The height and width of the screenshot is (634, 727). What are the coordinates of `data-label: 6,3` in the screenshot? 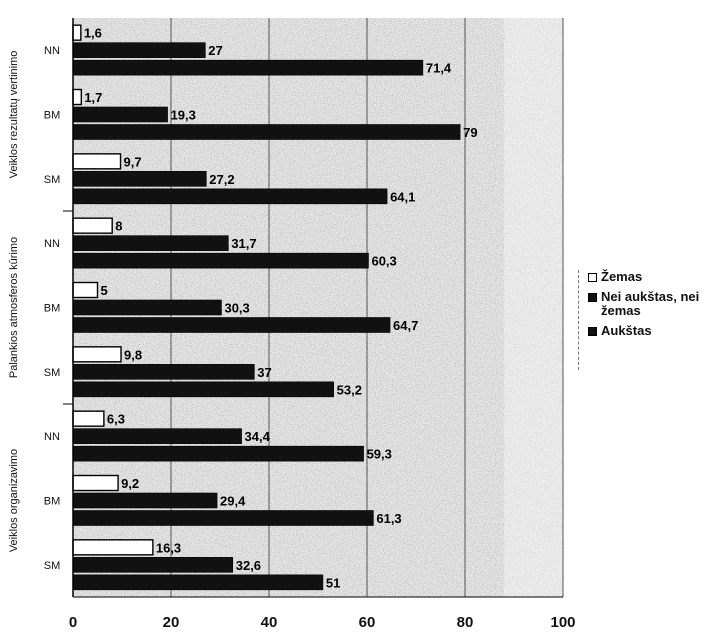 It's located at (116, 419).